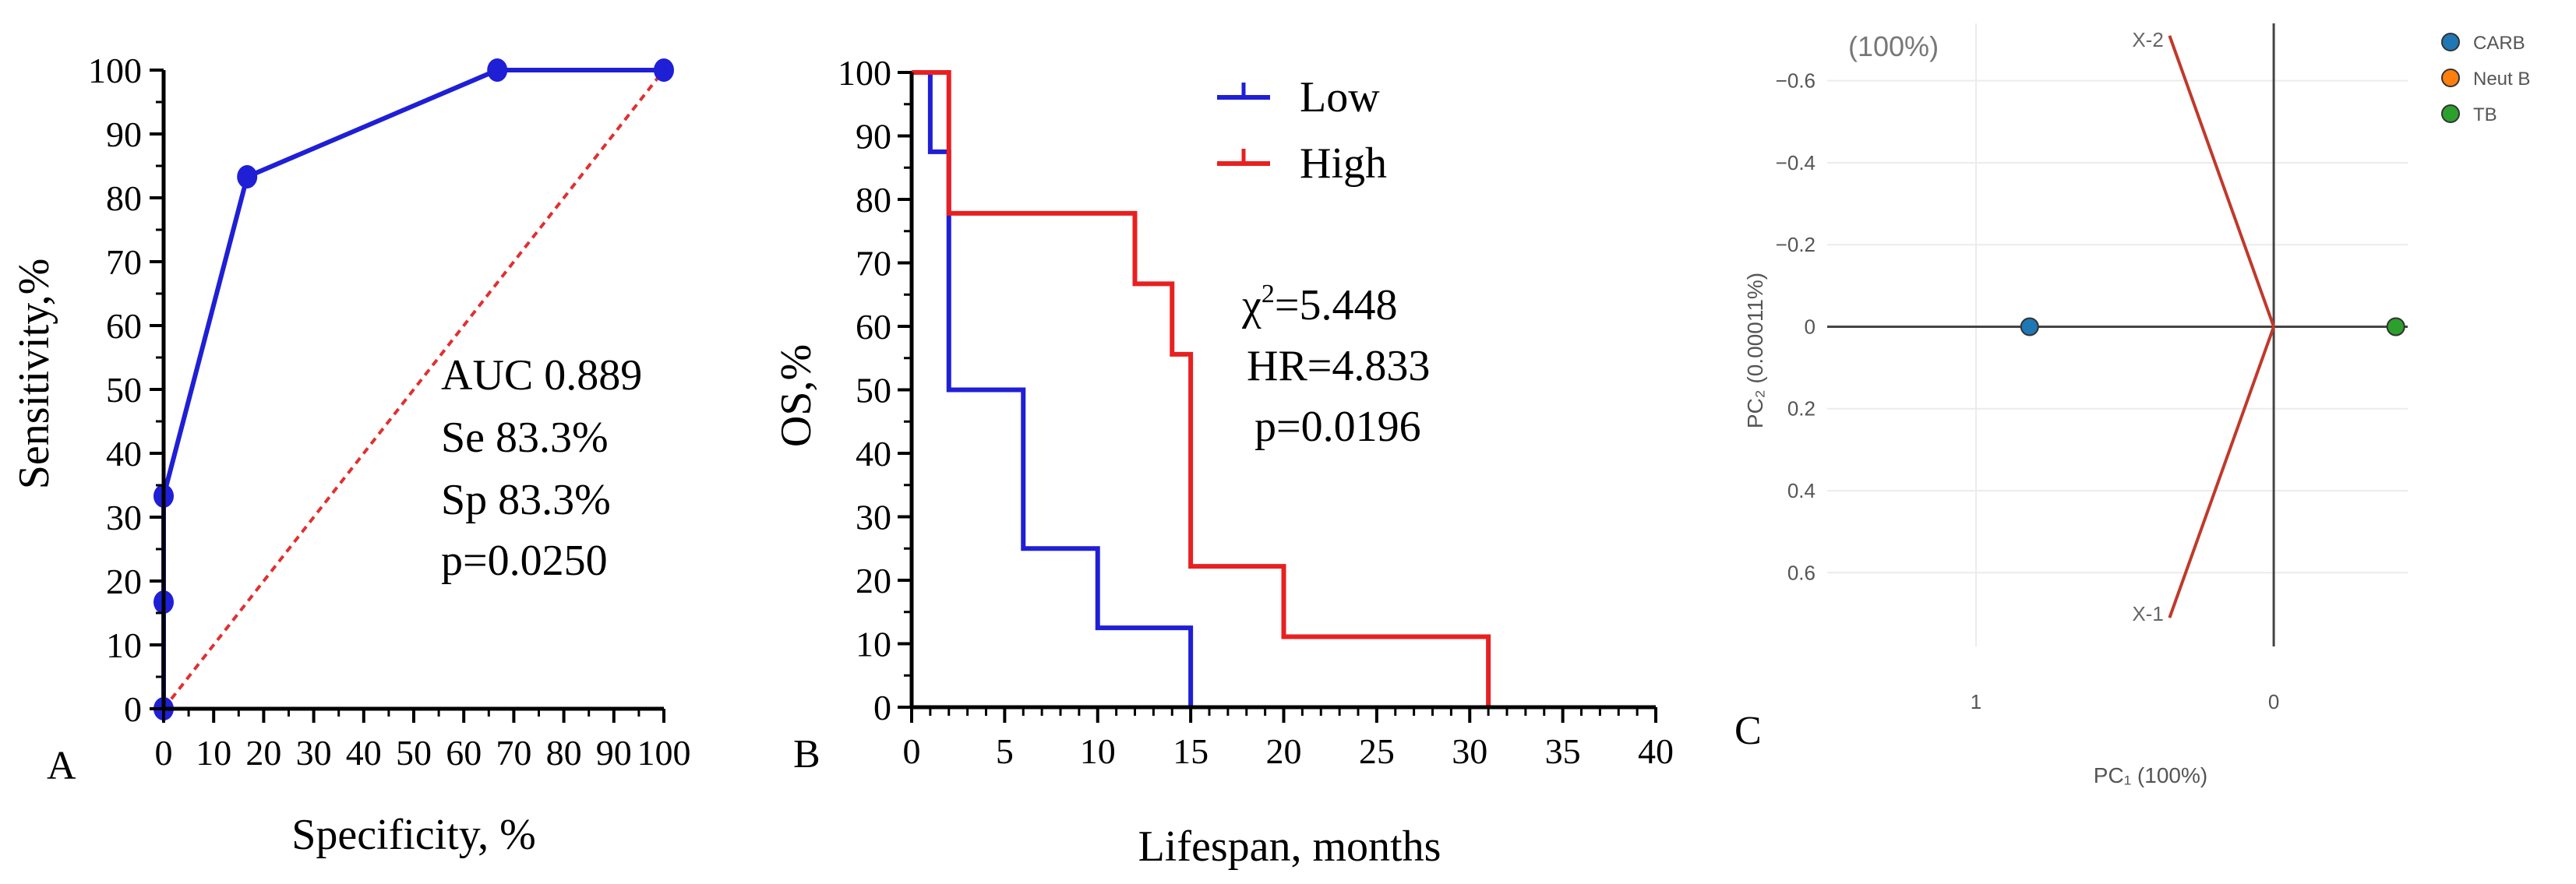 This screenshot has width=2576, height=884. What do you see at coordinates (1191, 751) in the screenshot?
I see `survival-x-tick-label: 15` at bounding box center [1191, 751].